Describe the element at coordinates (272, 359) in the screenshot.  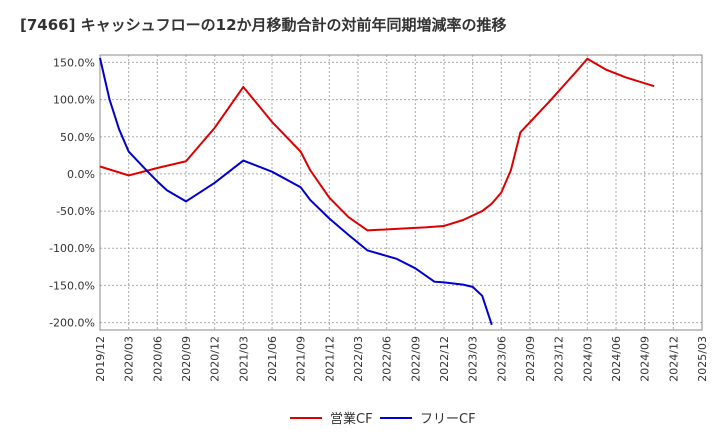
I see `x-tick-label: 2021/06` at that location.